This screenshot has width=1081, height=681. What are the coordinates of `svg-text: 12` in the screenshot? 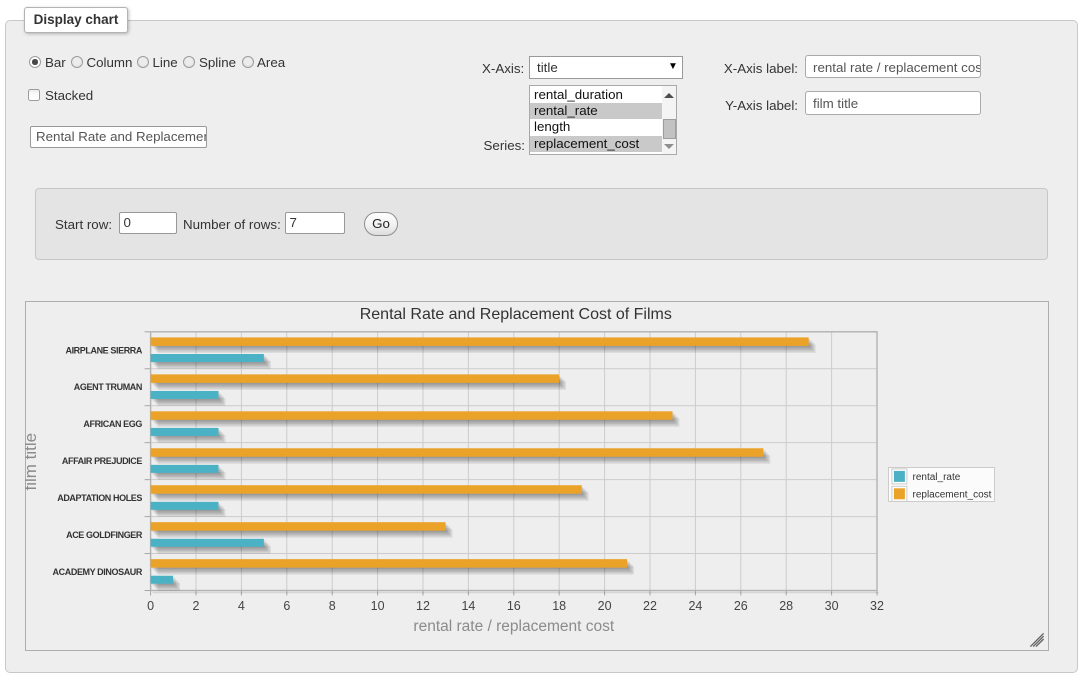 It's located at (423, 606).